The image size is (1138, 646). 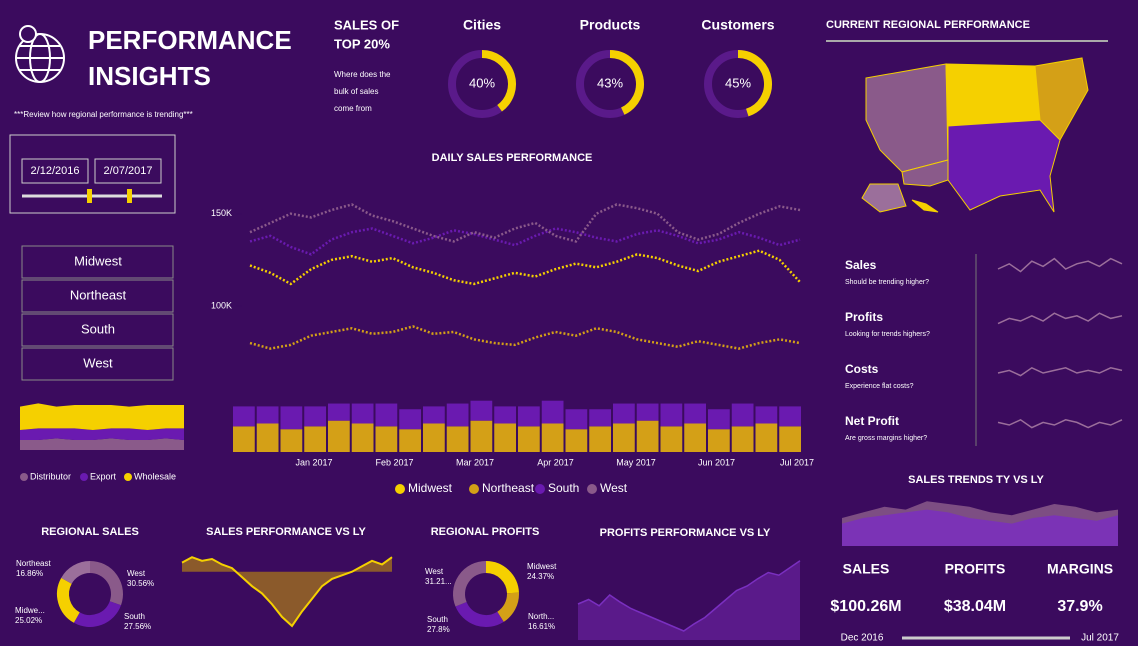 What do you see at coordinates (29, 573) in the screenshot?
I see `slice-label: 16.86%` at bounding box center [29, 573].